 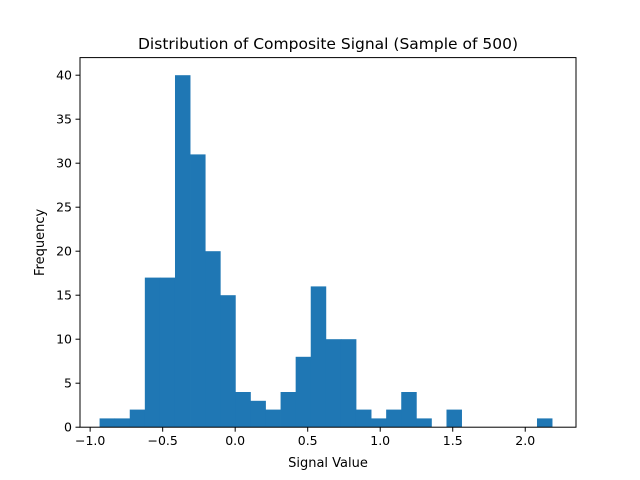 What do you see at coordinates (235, 440) in the screenshot?
I see `x-tick-label: 0.0` at bounding box center [235, 440].